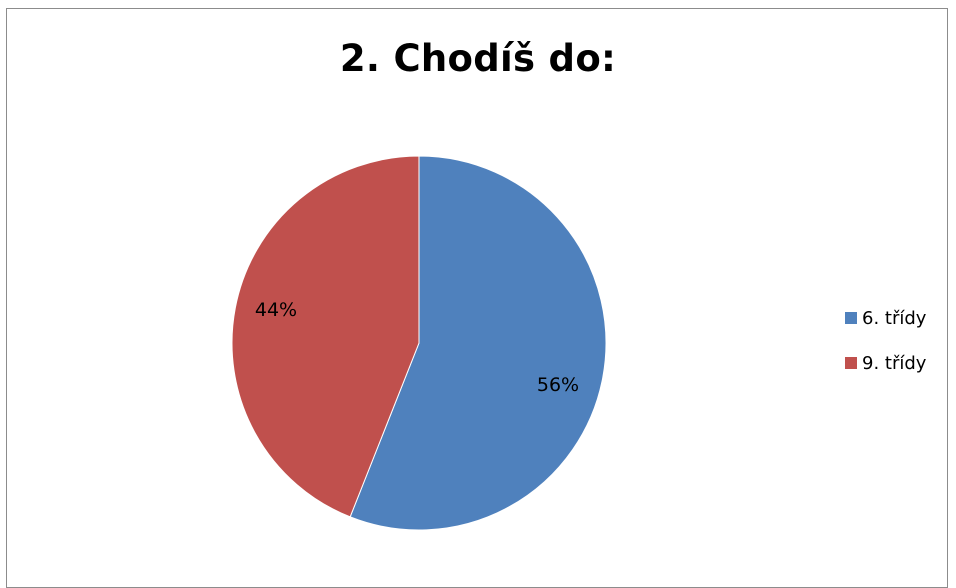  Describe the element at coordinates (851, 363) in the screenshot. I see `legend-swatch-9-tridy` at that location.